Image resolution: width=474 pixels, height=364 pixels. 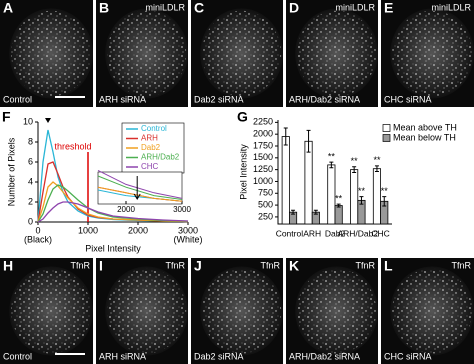 What do you see at coordinates (263, 145) in the screenshot?
I see `y-tick-label: 1750` at bounding box center [263, 145].